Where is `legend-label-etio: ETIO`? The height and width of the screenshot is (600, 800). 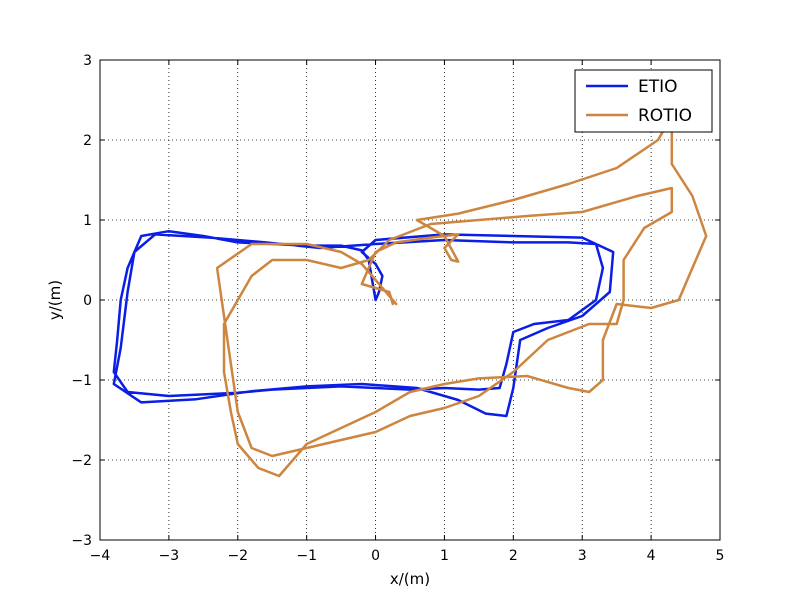 legend-label-etio: ETIO is located at coordinates (658, 87).